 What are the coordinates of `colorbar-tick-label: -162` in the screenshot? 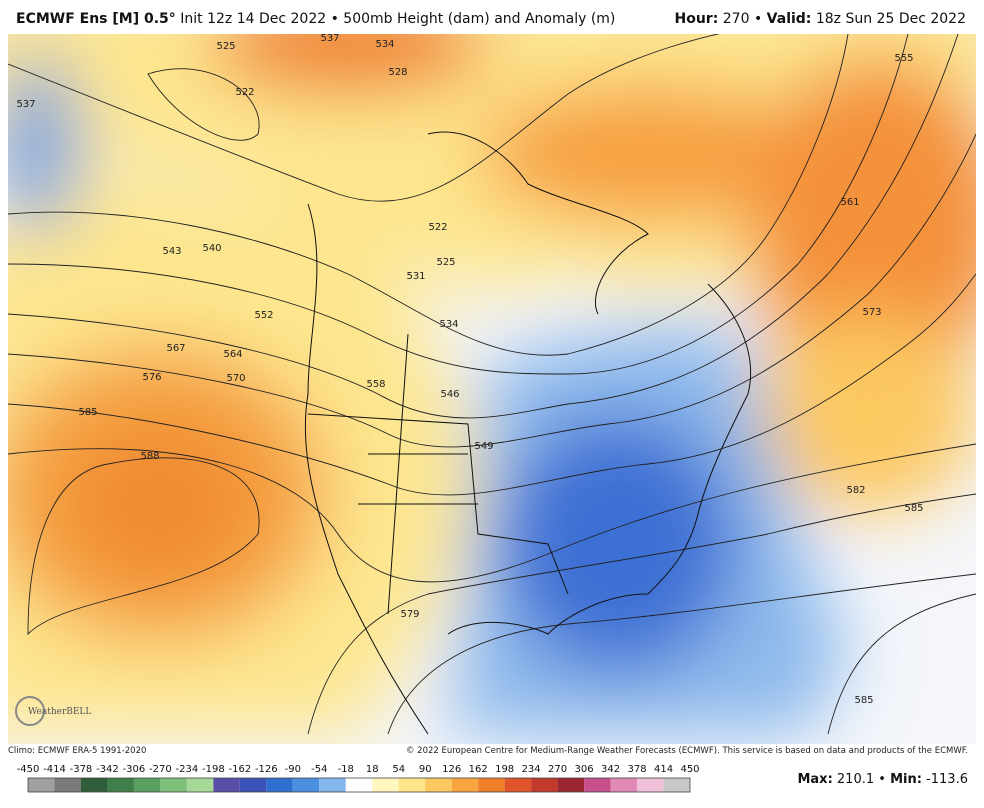 It's located at (239, 769).